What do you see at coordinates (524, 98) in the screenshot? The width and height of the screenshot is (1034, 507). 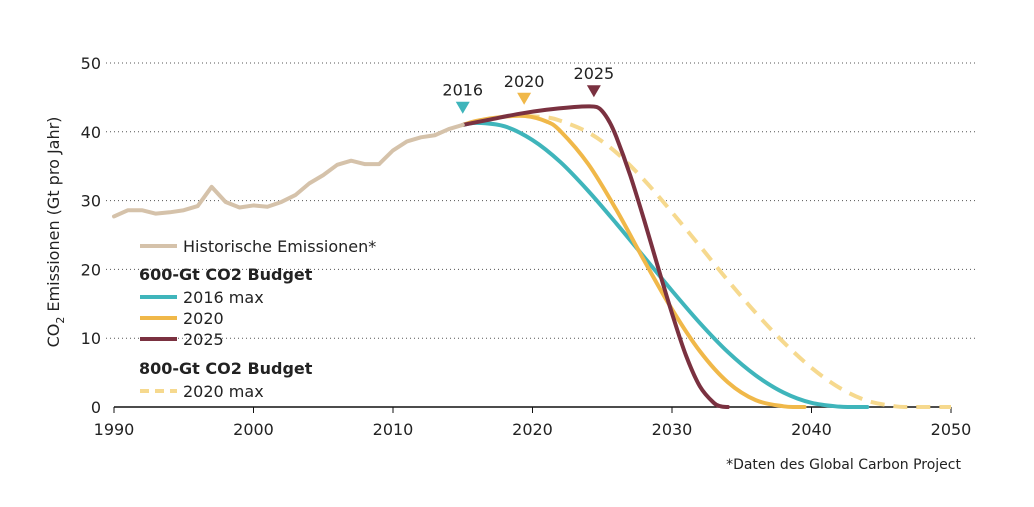 I see `marker-triangle-2020` at bounding box center [524, 98].